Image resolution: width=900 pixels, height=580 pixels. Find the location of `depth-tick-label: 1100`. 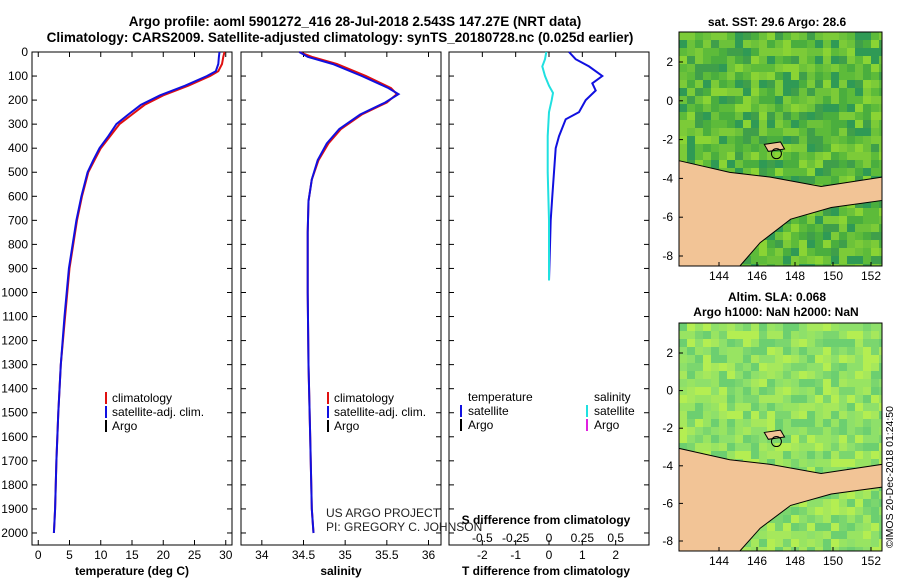

depth-tick-label: 1100 is located at coordinates (15, 317).